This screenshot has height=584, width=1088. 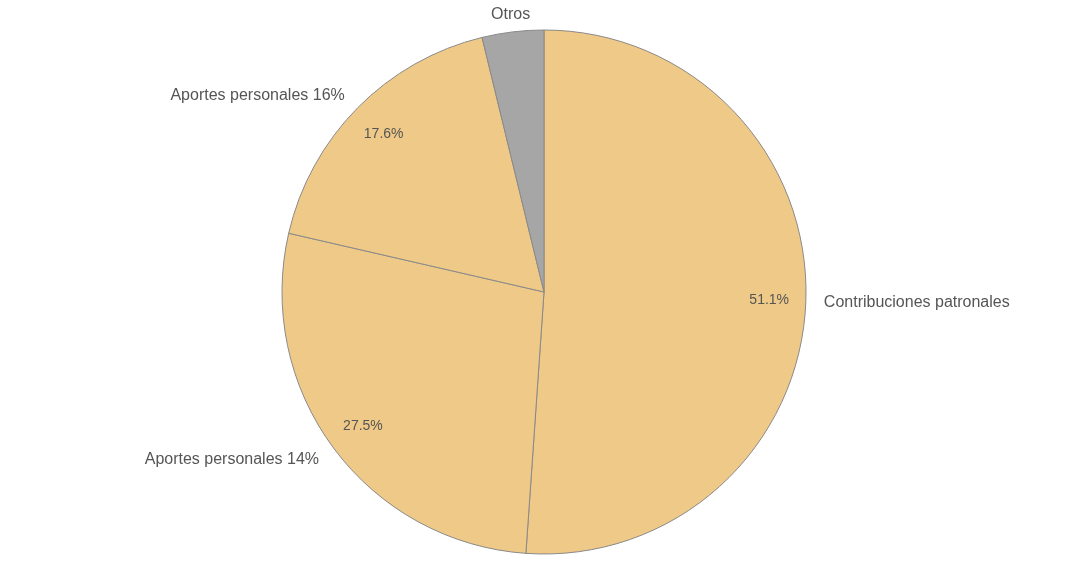 I want to click on data-label: 51.1%, so click(x=769, y=298).